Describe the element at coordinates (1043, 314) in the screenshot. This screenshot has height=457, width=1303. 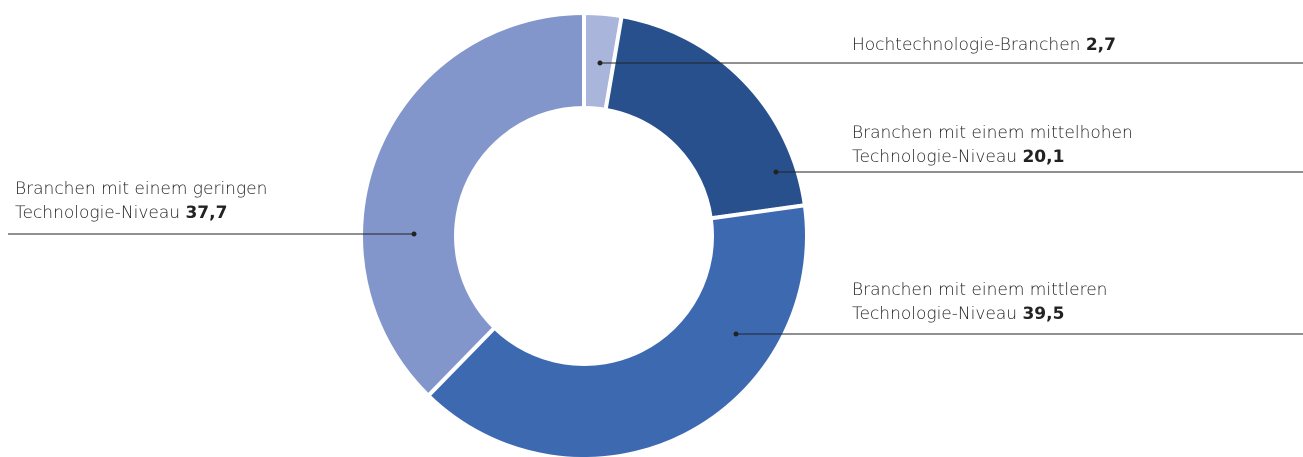
I see `slice-value-2: 39,5` at that location.